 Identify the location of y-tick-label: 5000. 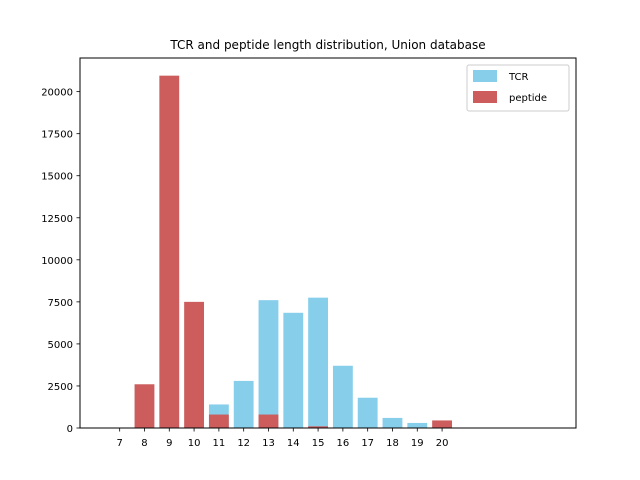
(60, 345).